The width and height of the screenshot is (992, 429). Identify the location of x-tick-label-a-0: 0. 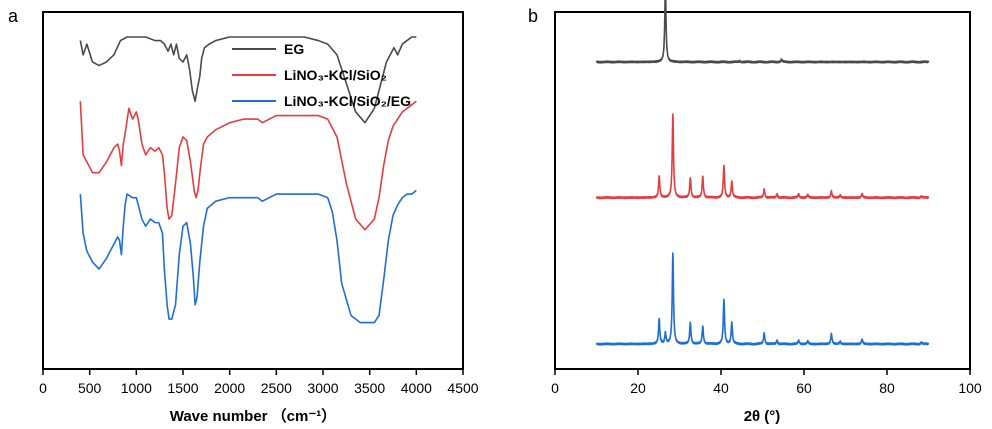
(43, 388).